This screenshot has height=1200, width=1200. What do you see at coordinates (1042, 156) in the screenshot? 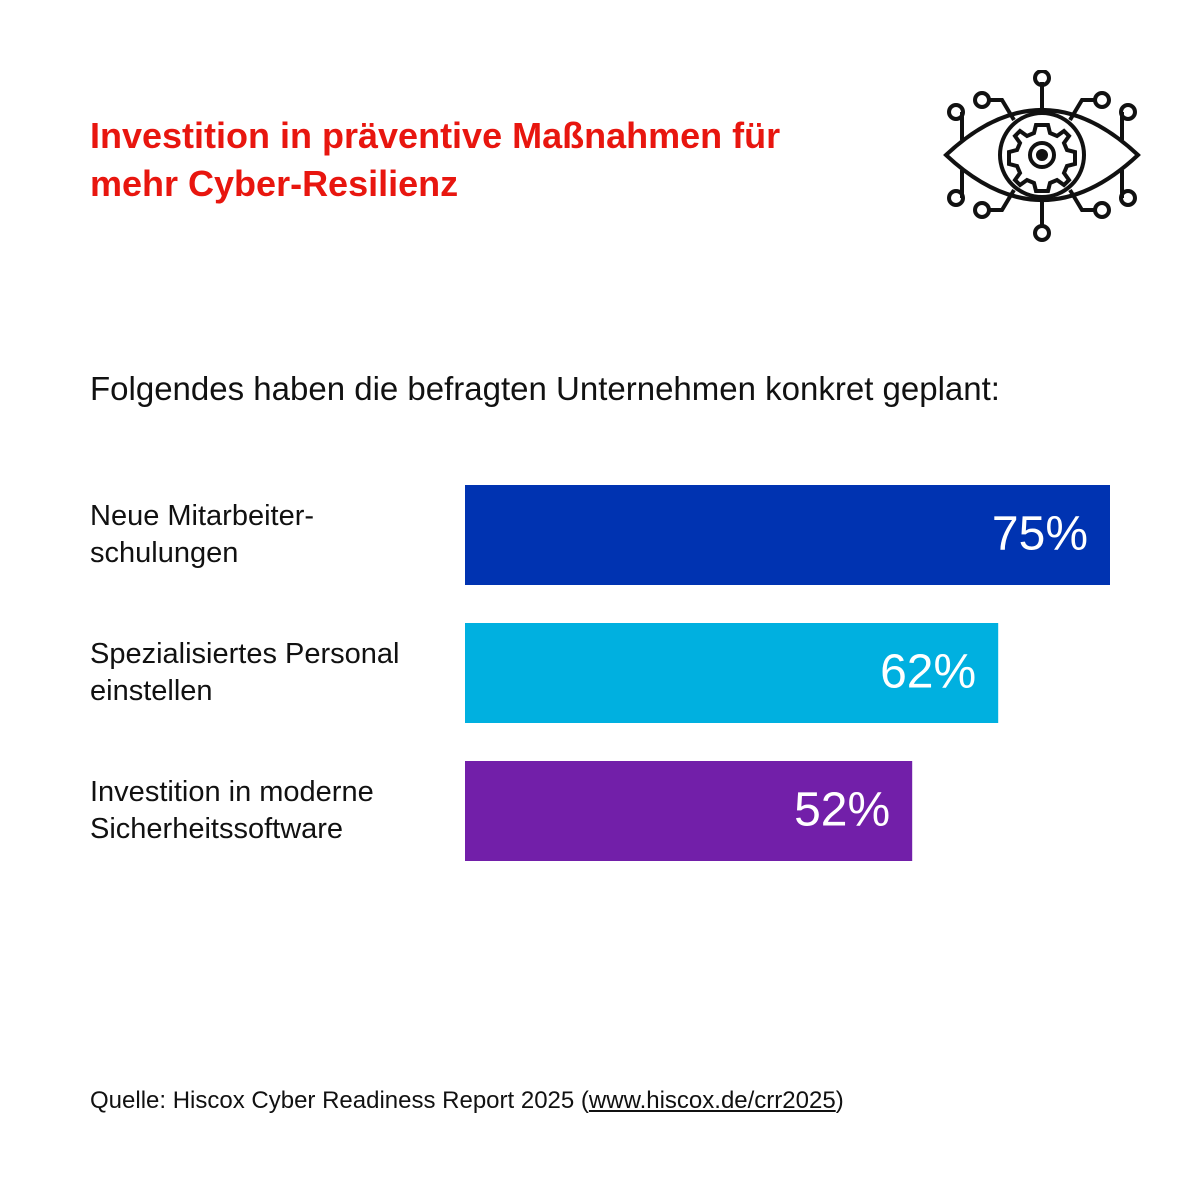
I see `eye-icon` at bounding box center [1042, 156].